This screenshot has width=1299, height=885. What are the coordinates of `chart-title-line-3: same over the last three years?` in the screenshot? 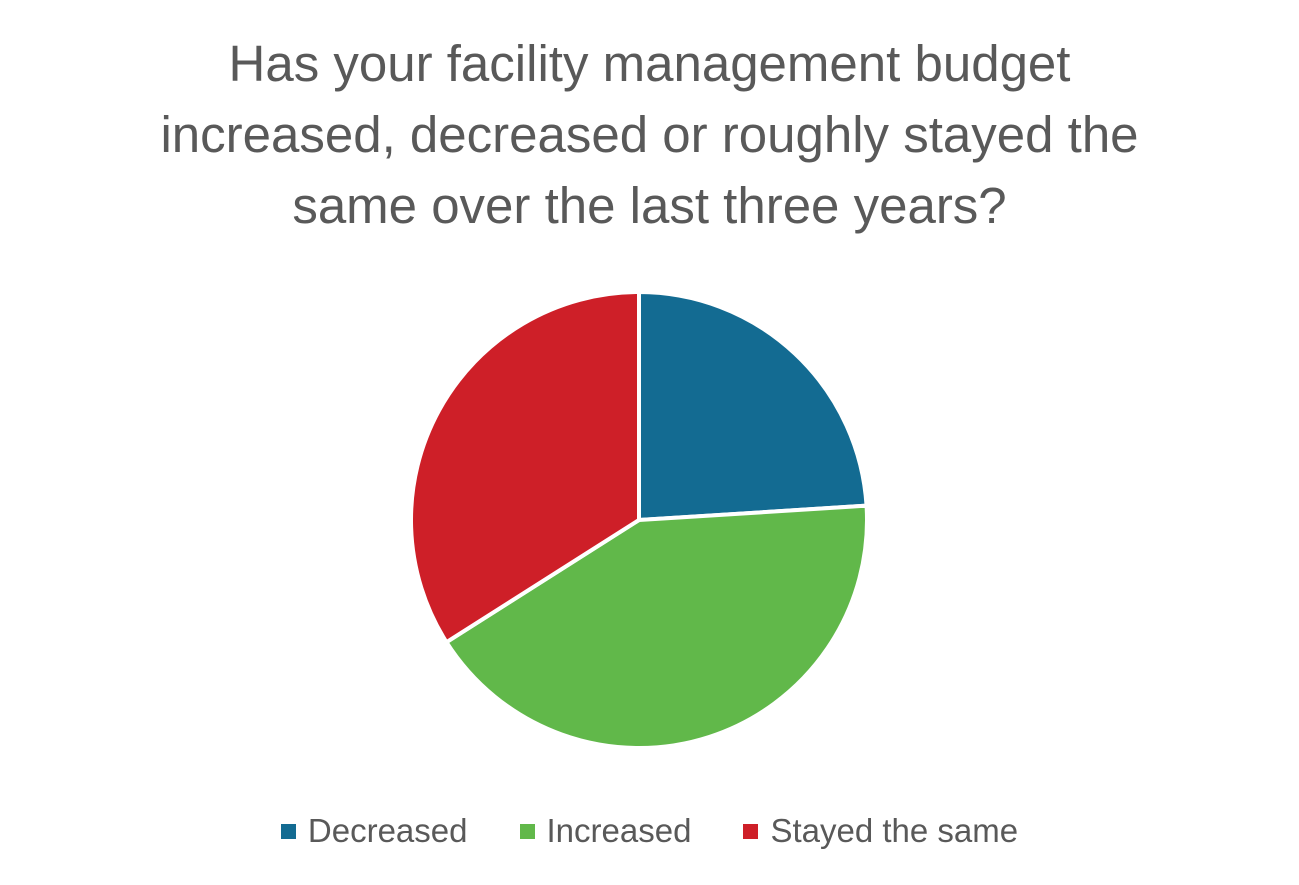 It's located at (649, 205).